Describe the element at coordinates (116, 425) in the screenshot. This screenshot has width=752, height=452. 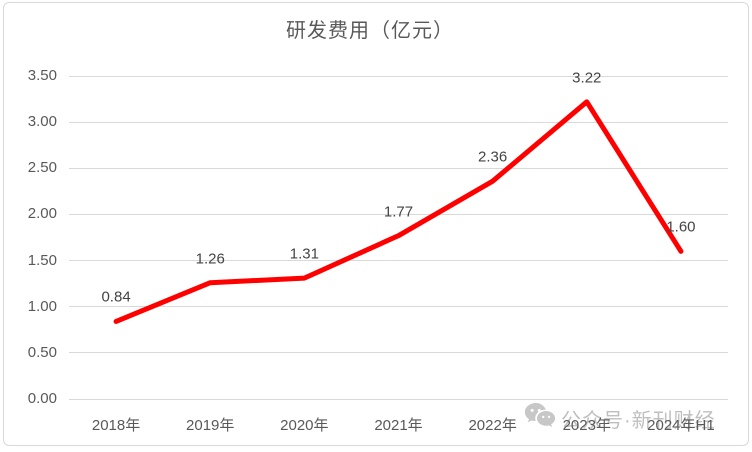
I see `x-axis-label: 2018年` at that location.